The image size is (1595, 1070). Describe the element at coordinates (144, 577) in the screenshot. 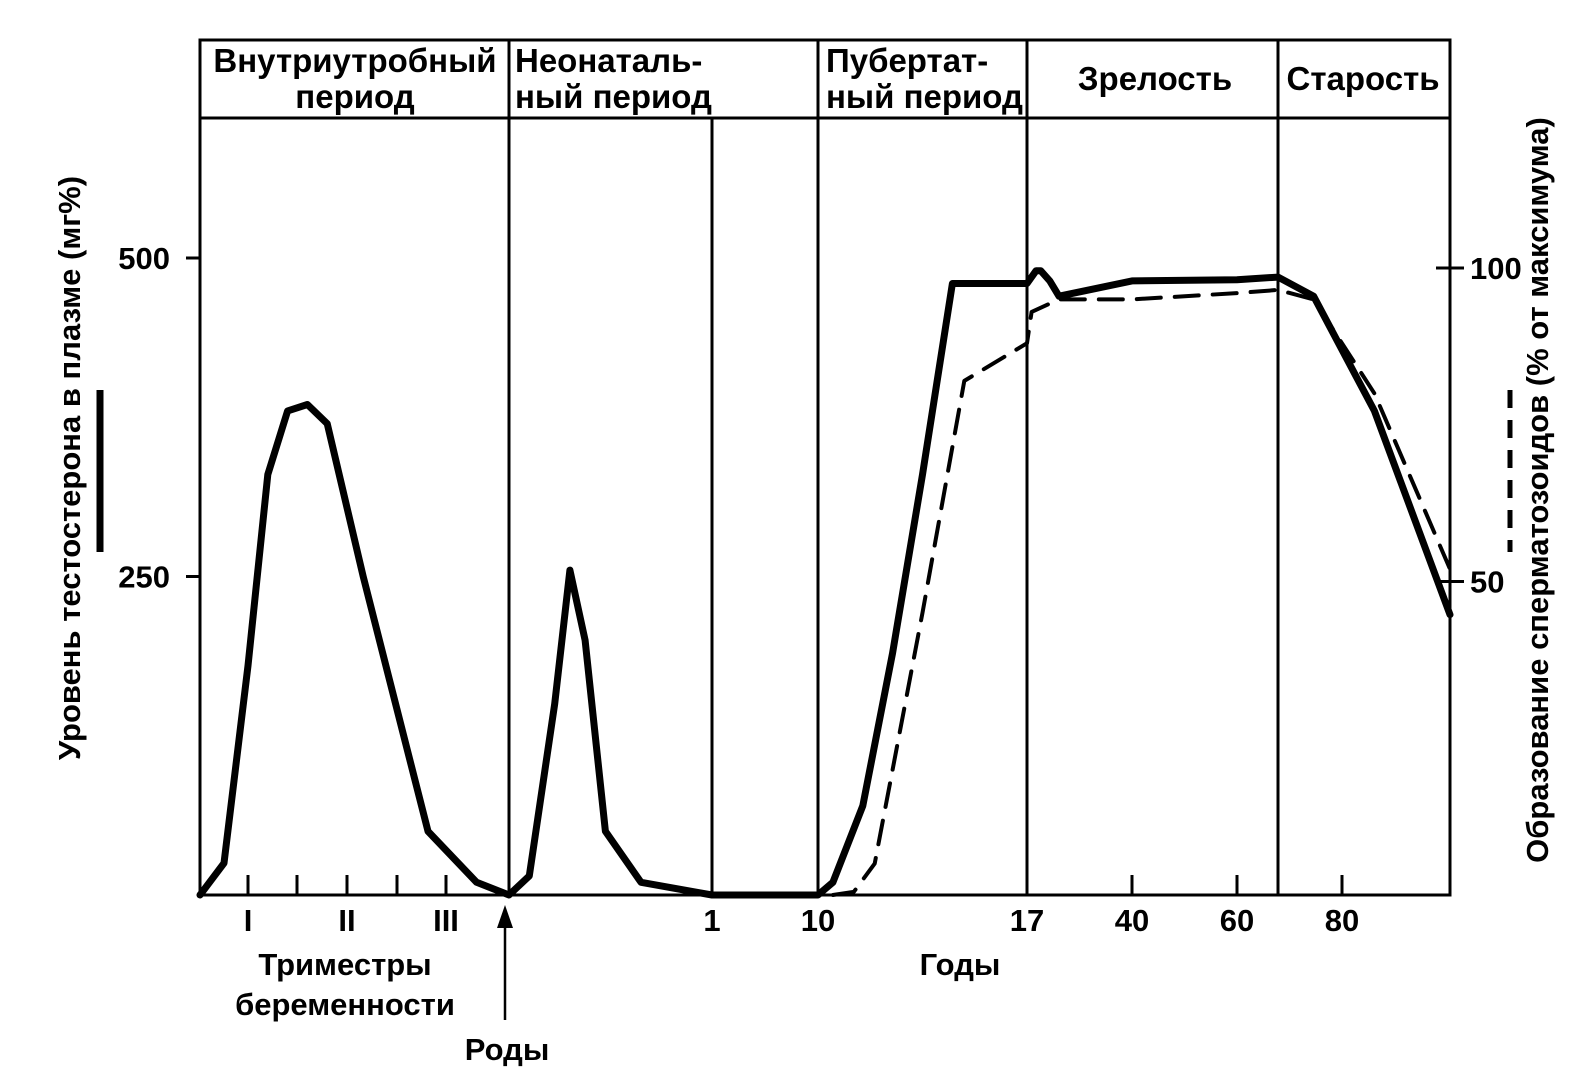

I see `left-tick-label-250: 250` at that location.